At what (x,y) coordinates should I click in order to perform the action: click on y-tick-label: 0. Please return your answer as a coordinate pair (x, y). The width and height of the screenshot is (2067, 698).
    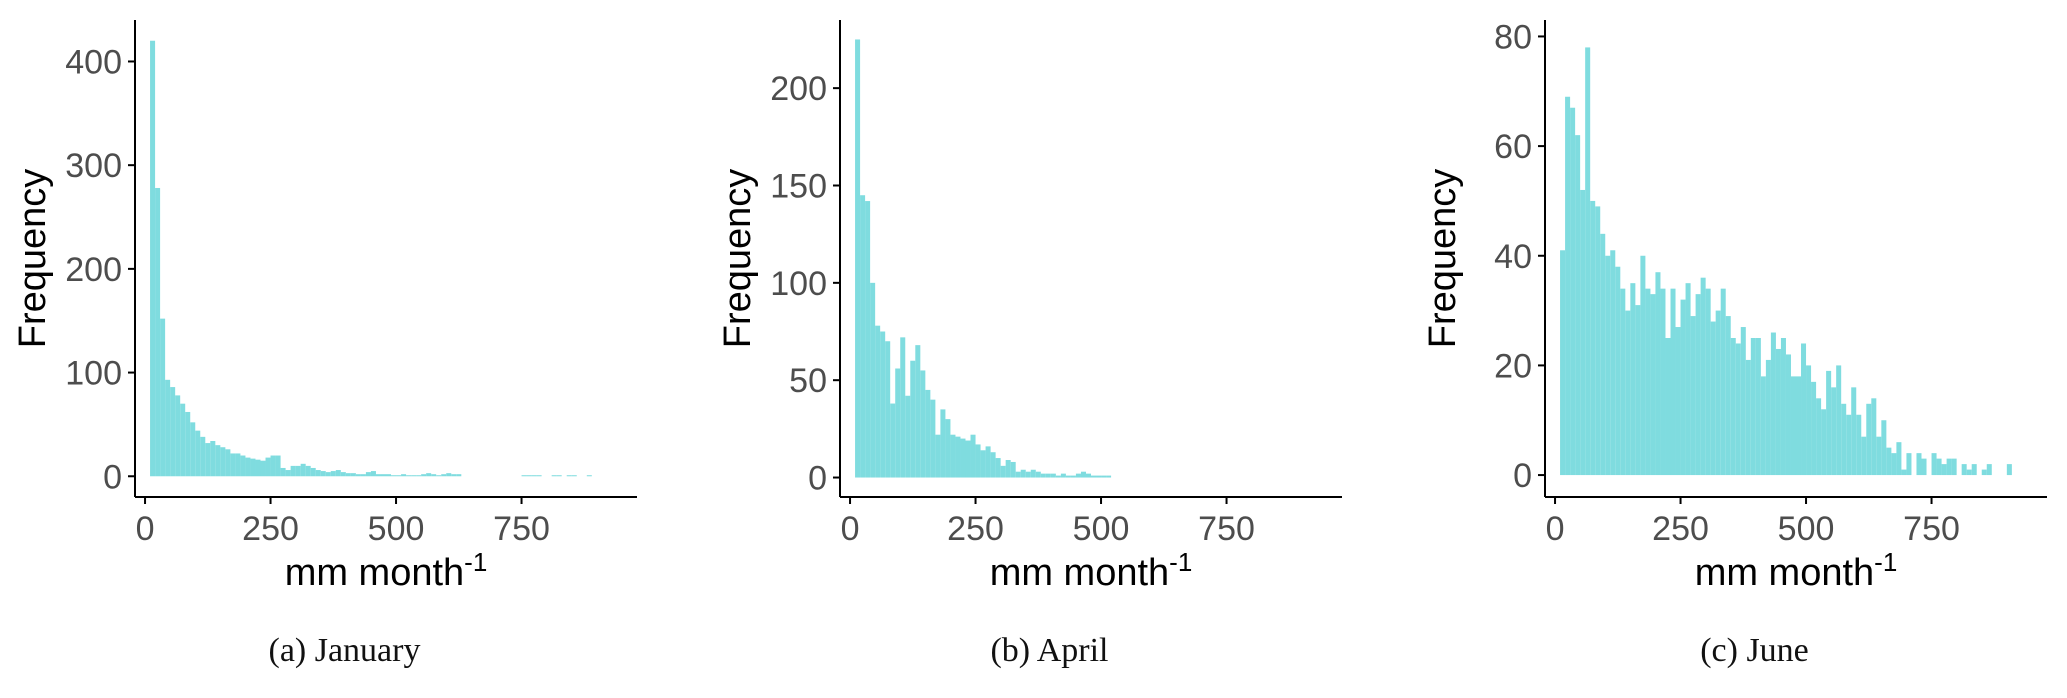
    Looking at the image, I should click on (112, 477).